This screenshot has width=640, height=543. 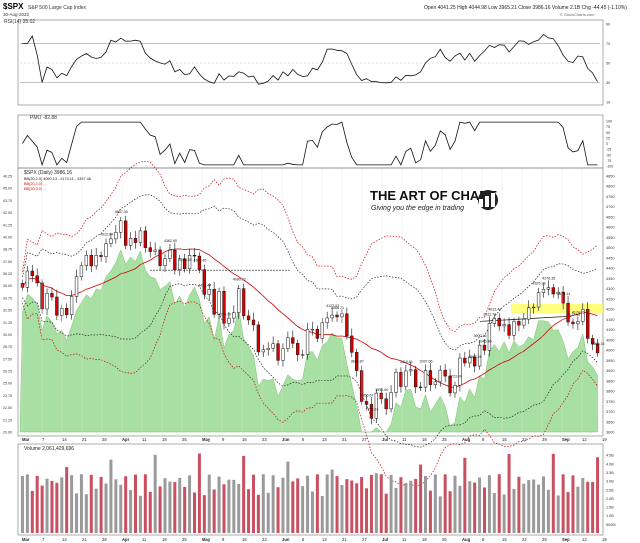 I want to click on price-annotation: 4325.28, so click(x=539, y=284).